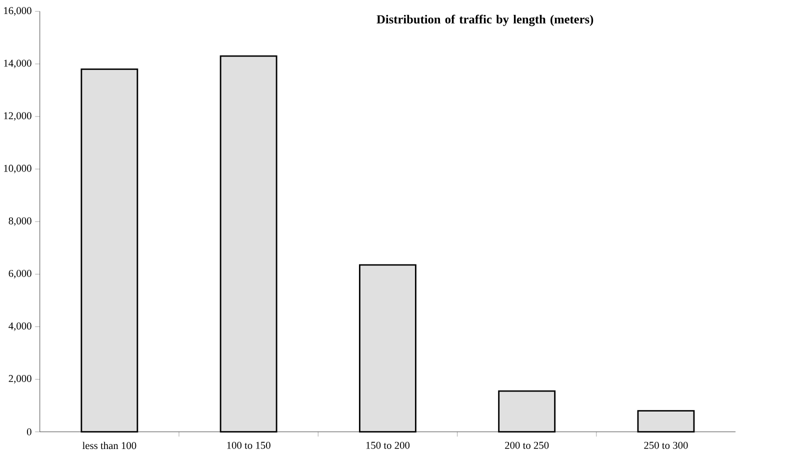  Describe the element at coordinates (109, 446) in the screenshot. I see `x-tick-label: less than 100` at that location.